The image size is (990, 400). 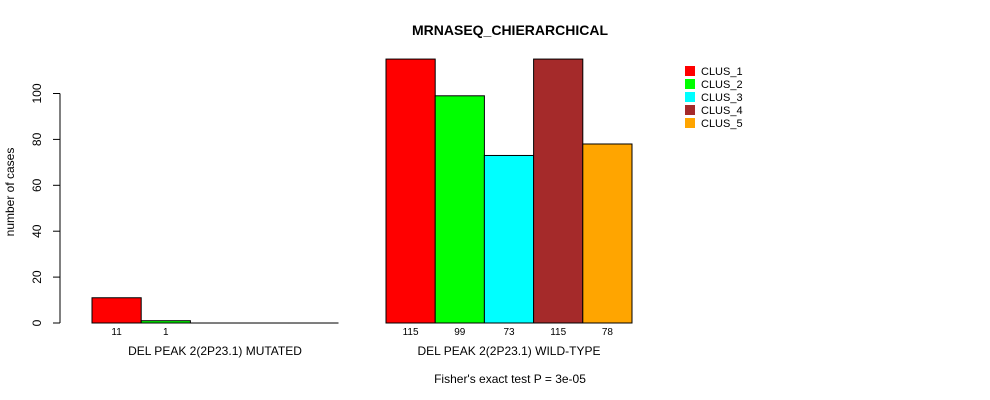 I want to click on y-tick-label: 0, so click(x=37, y=322).